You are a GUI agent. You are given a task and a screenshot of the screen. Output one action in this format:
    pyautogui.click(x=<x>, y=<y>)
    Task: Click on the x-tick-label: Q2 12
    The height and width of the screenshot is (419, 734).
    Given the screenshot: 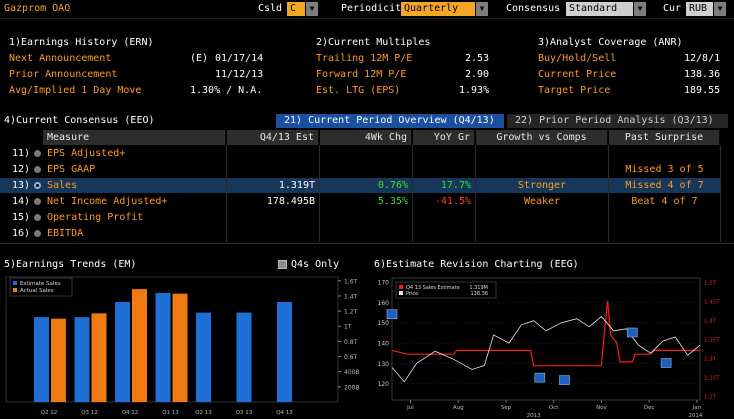 What is the action you would take?
    pyautogui.click(x=49, y=413)
    